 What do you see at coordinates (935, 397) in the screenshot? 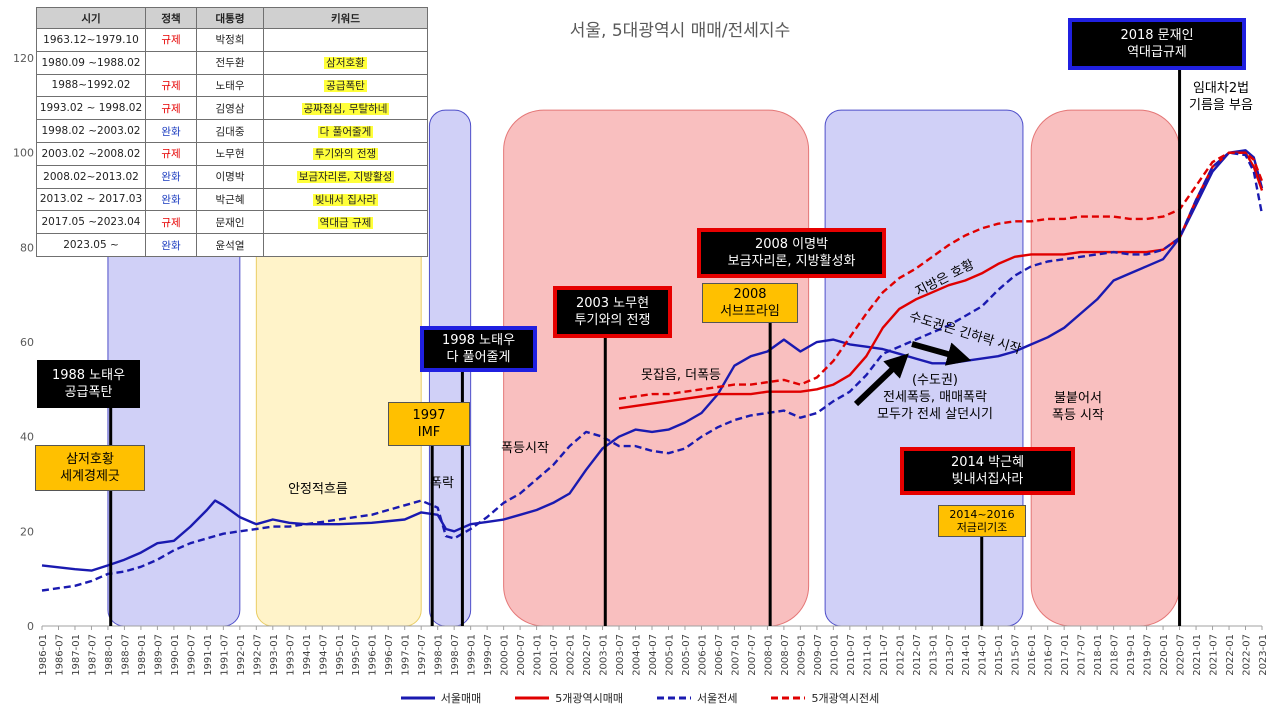
I see `note-jeonse-line2: 전세폭등, 매매폭락` at bounding box center [935, 397].